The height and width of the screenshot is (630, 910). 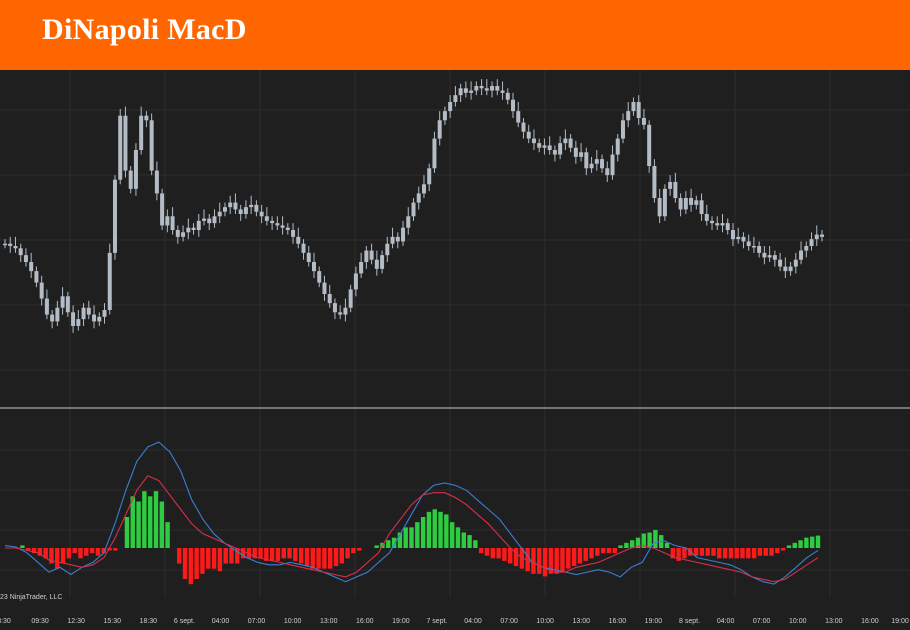 I want to click on x-tick-label: 8:30, so click(x=5, y=621).